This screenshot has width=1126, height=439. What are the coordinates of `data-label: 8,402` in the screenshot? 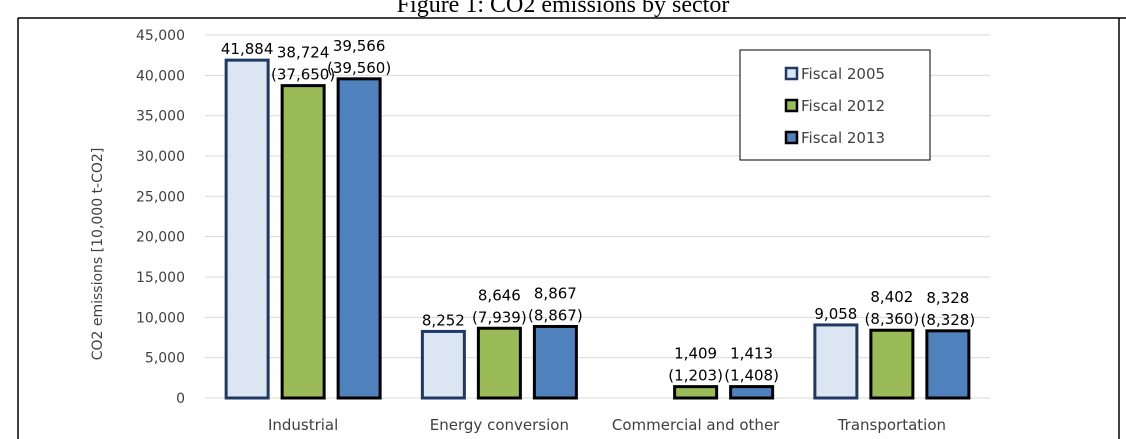 It's located at (891, 297).